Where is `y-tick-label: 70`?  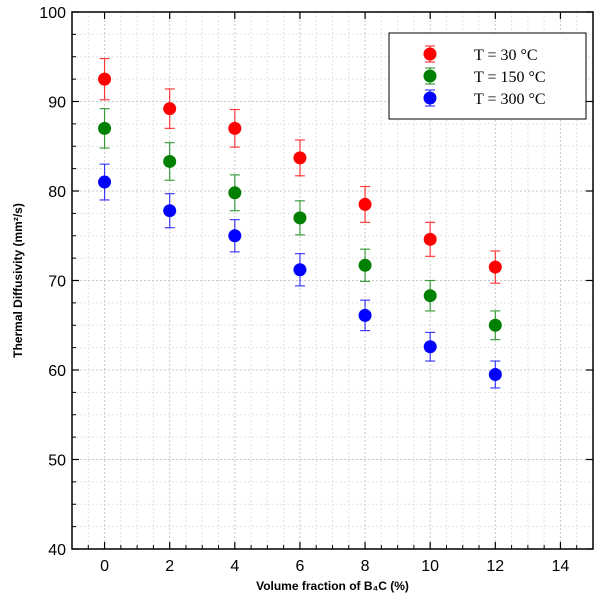
y-tick-label: 70 is located at coordinates (57, 282).